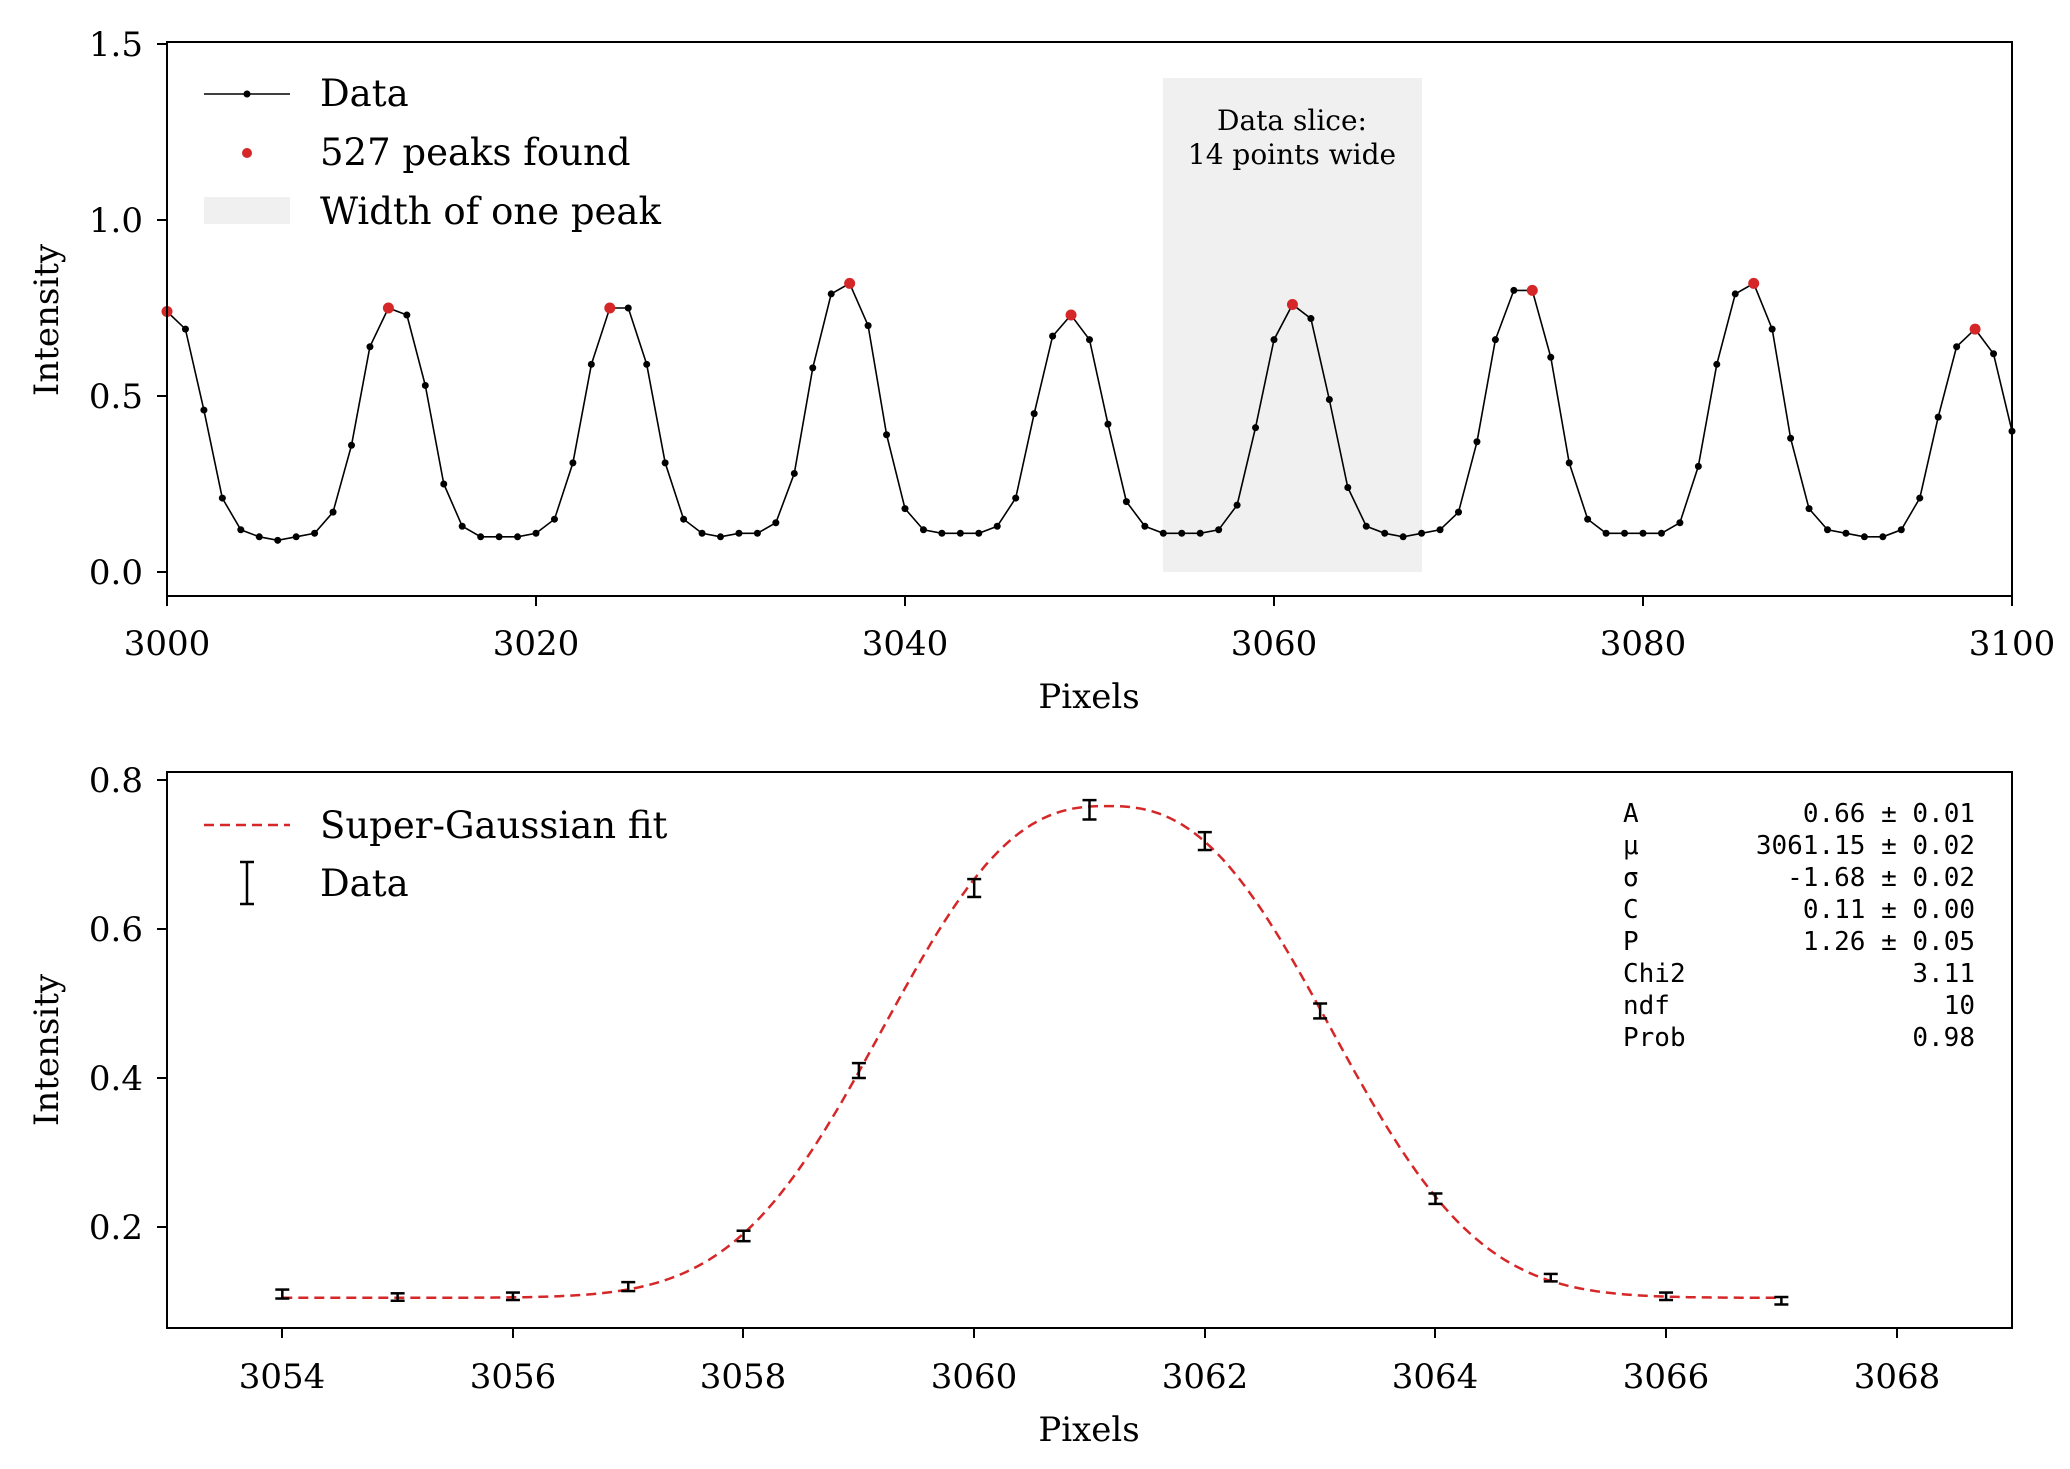  Describe the element at coordinates (475, 152) in the screenshot. I see `legend-label-peaks: 527 peaks found` at that location.